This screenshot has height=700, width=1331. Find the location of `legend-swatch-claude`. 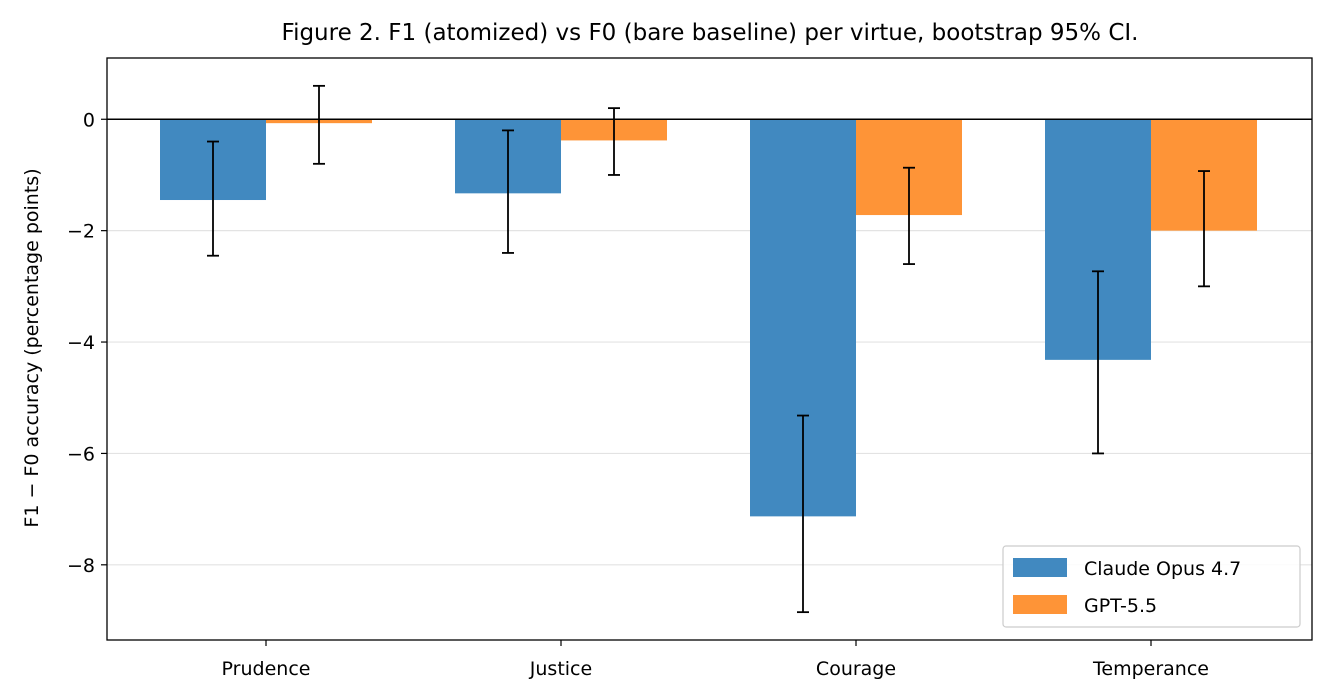

legend-swatch-claude is located at coordinates (1040, 567).